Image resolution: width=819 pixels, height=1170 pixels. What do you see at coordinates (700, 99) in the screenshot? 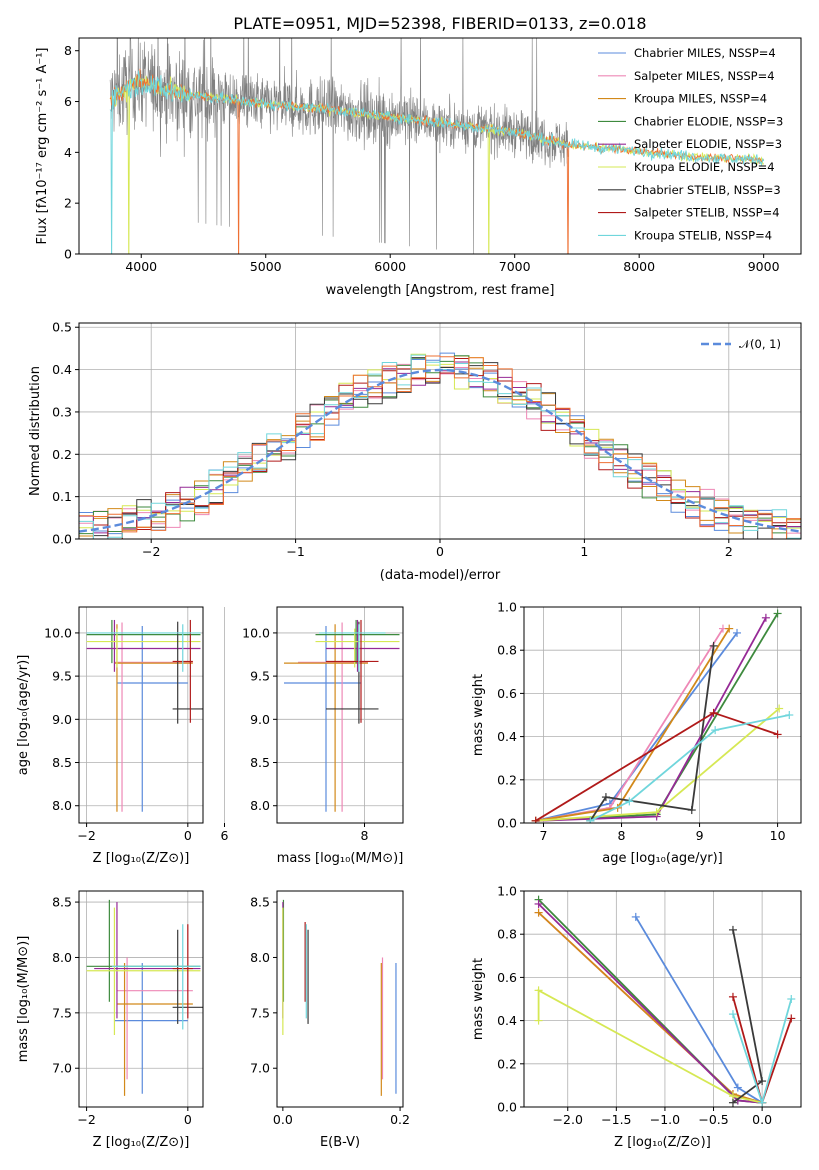
I see `legend-entry-kroupa-miles: Kroupa MILES, NSSP=4` at bounding box center [700, 99].